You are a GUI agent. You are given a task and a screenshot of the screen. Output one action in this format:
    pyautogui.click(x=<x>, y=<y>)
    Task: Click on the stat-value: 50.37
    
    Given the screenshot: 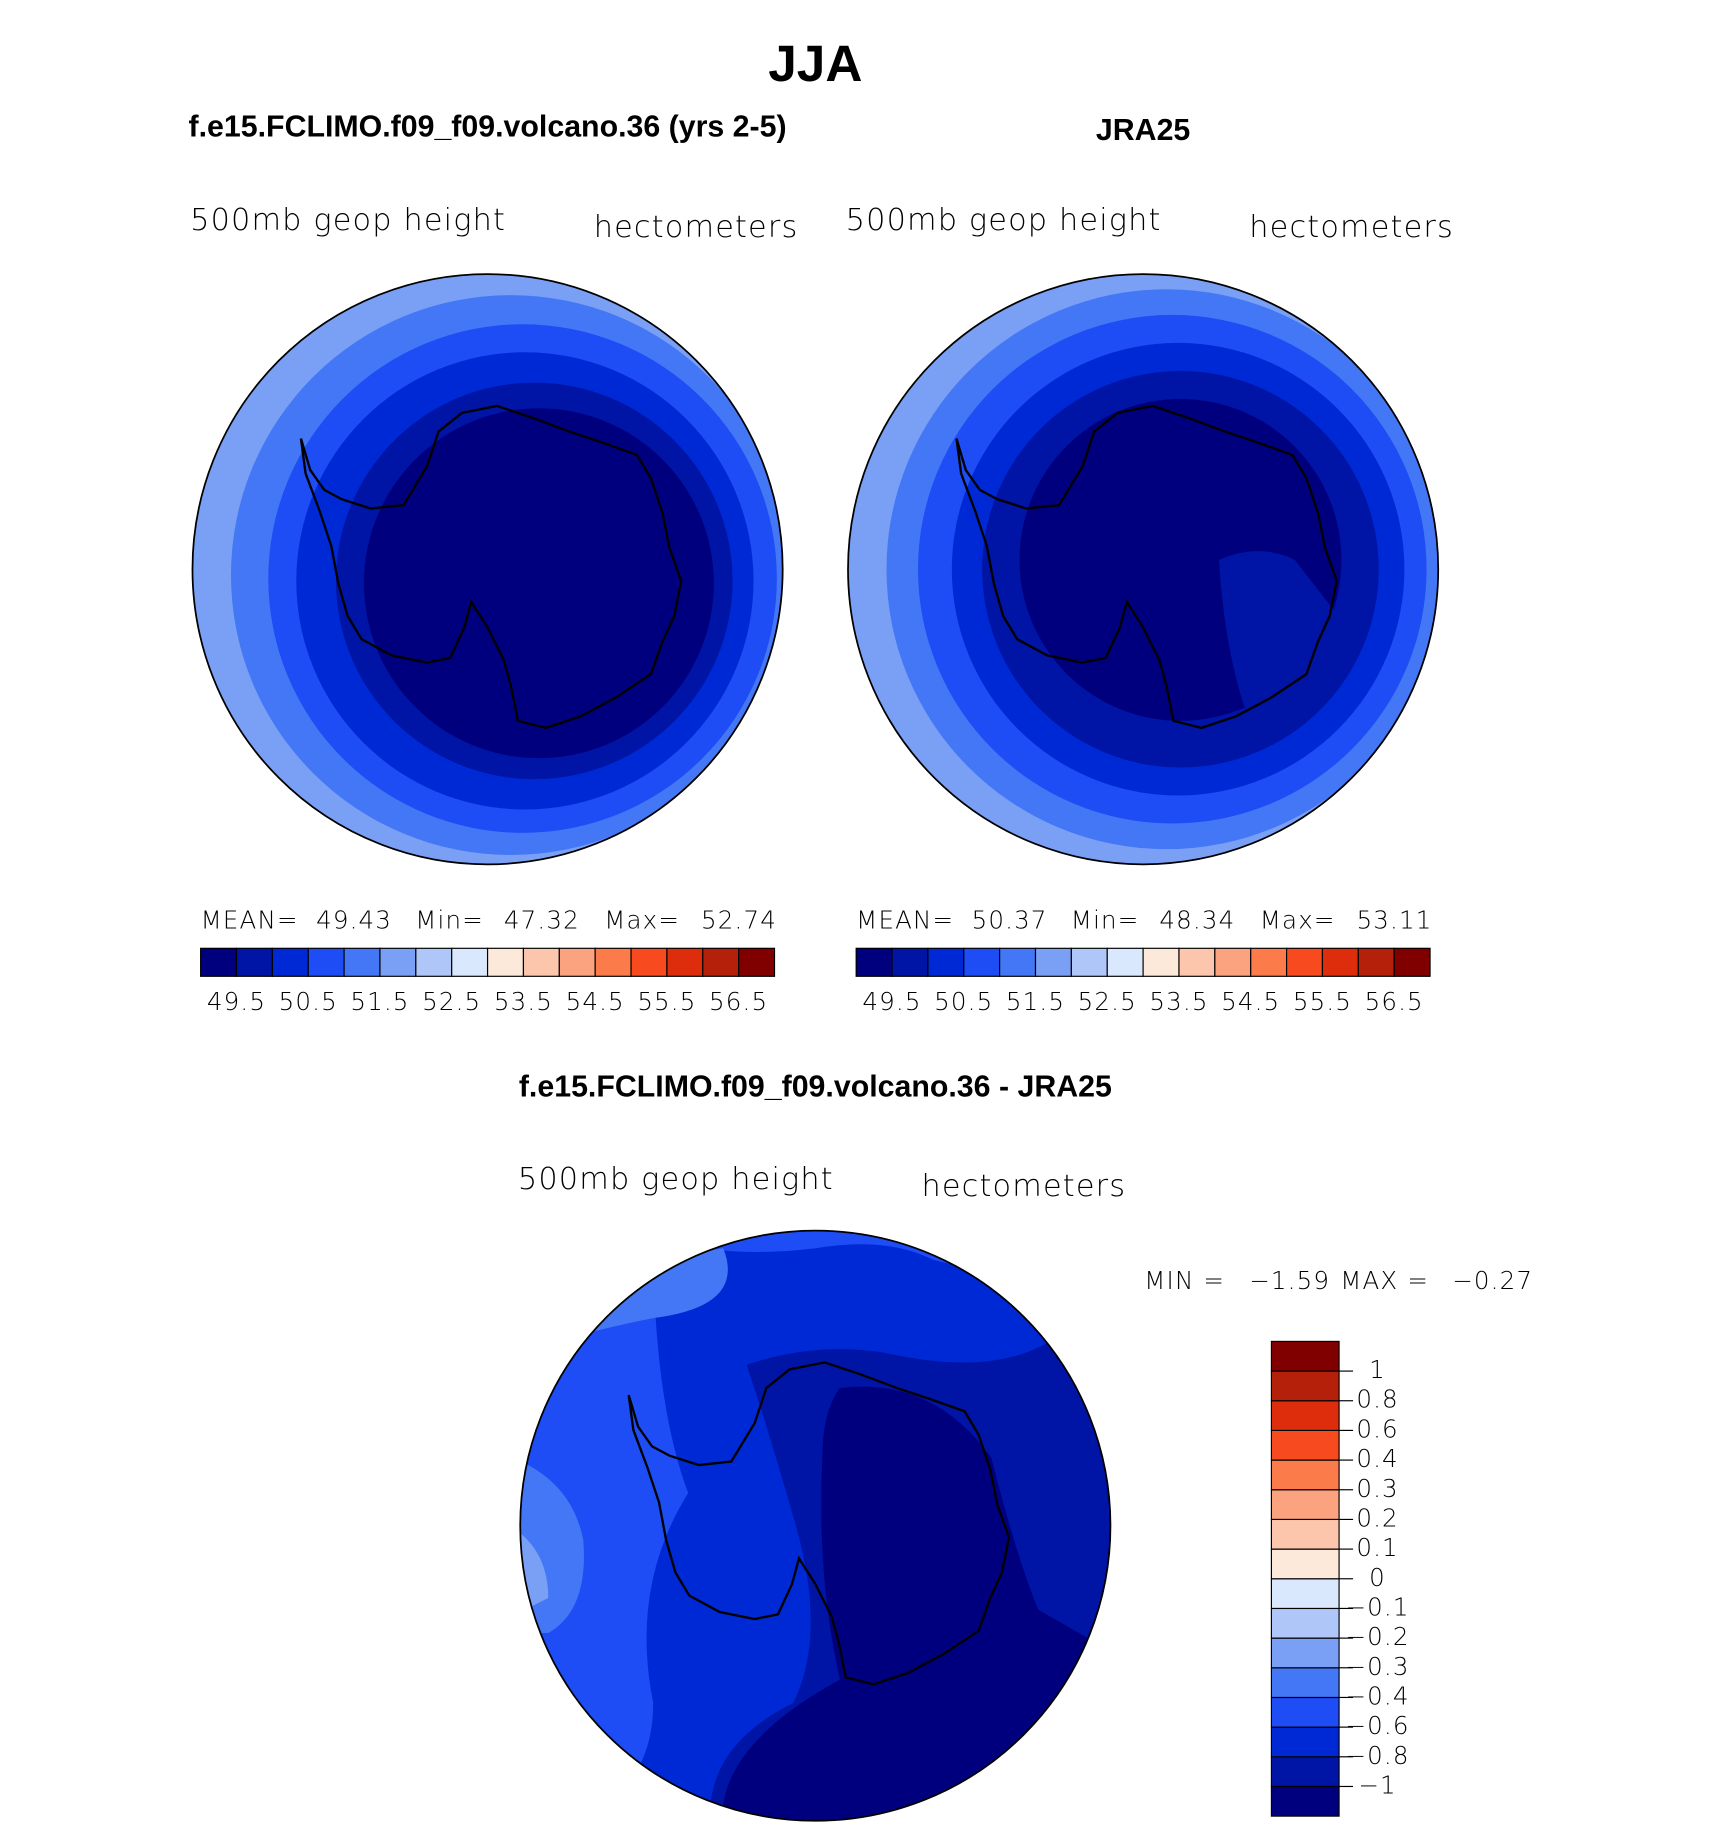 What is the action you would take?
    pyautogui.click(x=1010, y=919)
    